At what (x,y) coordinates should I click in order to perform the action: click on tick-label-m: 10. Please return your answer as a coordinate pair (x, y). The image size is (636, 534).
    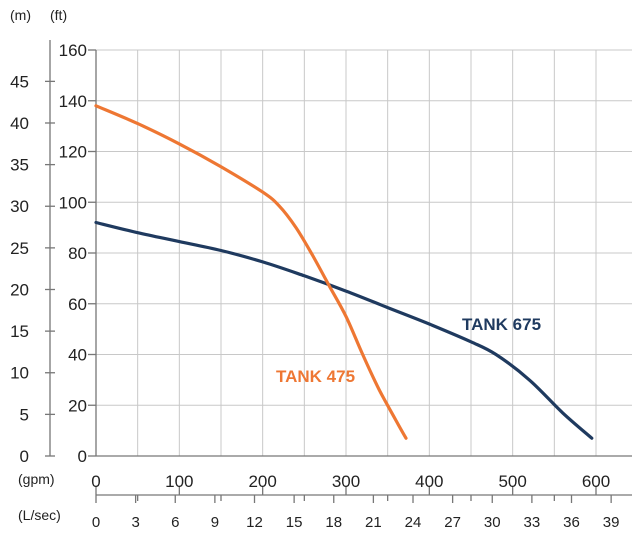
    Looking at the image, I should click on (19, 373).